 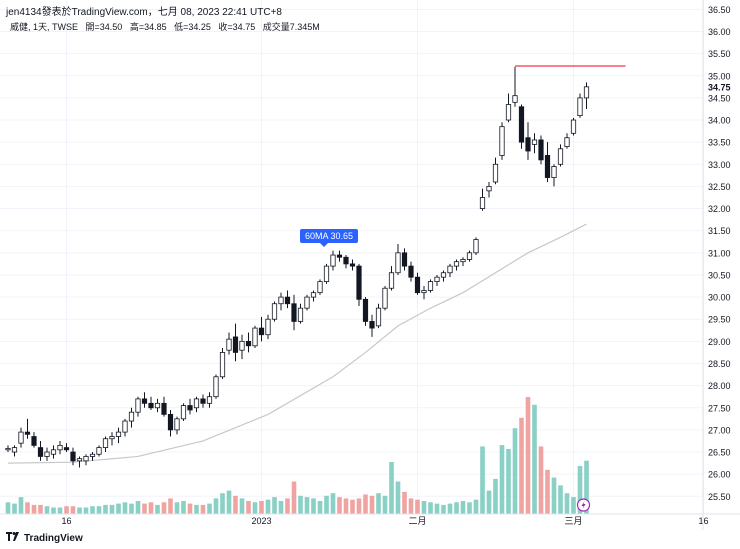 I want to click on y-tick-label: 26.00, so click(x=719, y=475).